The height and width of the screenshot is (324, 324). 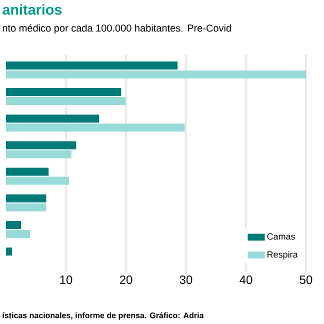 I want to click on chart-title: anitarios, so click(x=32, y=9).